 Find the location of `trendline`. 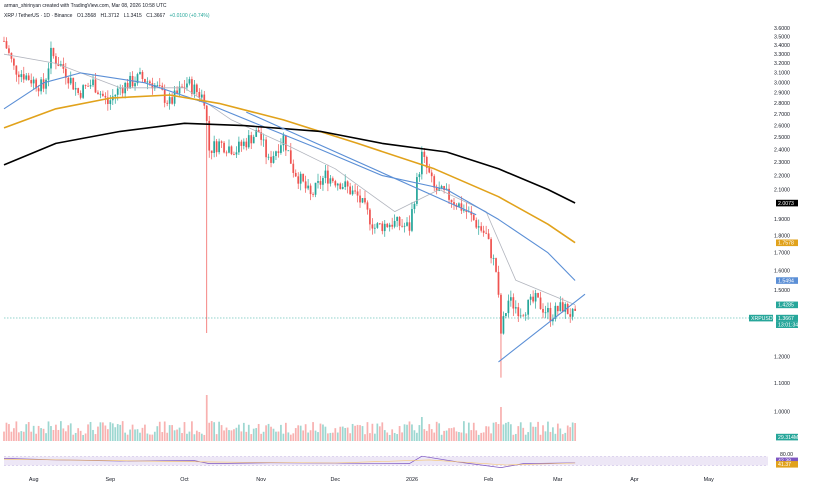

trendline is located at coordinates (542, 328).